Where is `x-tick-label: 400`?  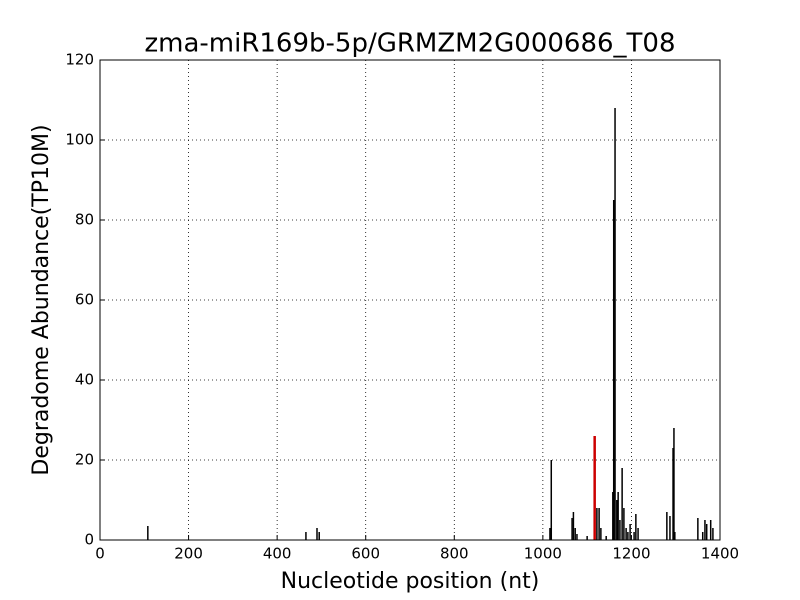
x-tick-label: 400 is located at coordinates (277, 554).